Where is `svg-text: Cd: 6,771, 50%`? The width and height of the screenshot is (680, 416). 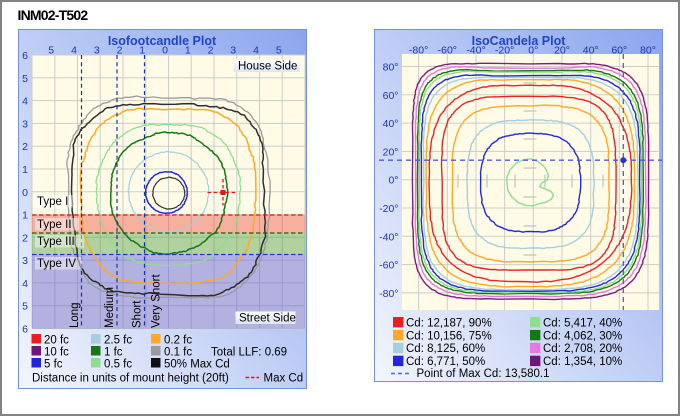
svg-text: Cd: 6,771, 50% is located at coordinates (445, 362).